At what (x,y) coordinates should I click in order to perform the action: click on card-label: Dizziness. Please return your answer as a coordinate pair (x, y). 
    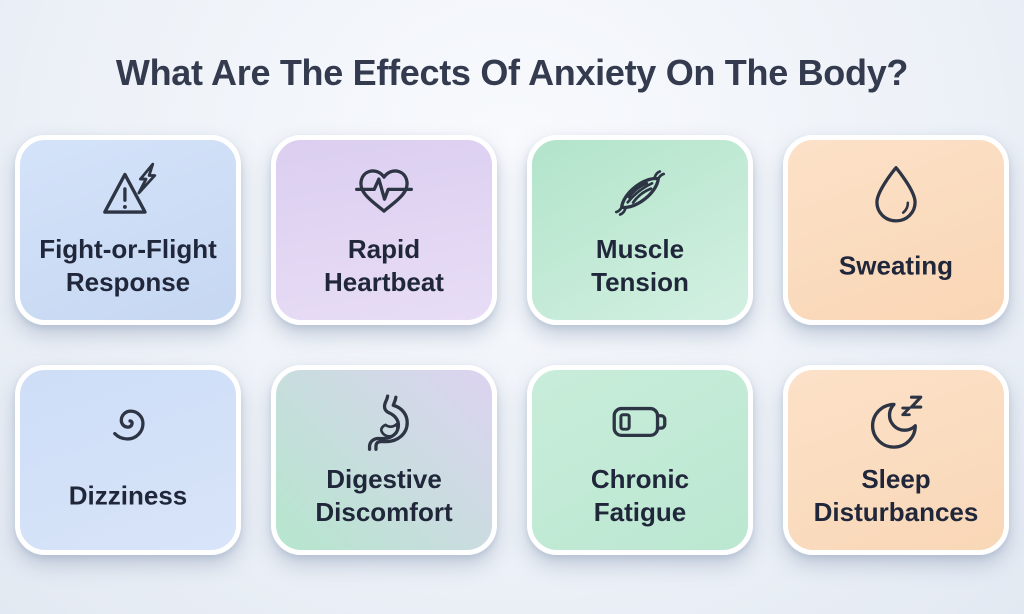
    Looking at the image, I should click on (128, 495).